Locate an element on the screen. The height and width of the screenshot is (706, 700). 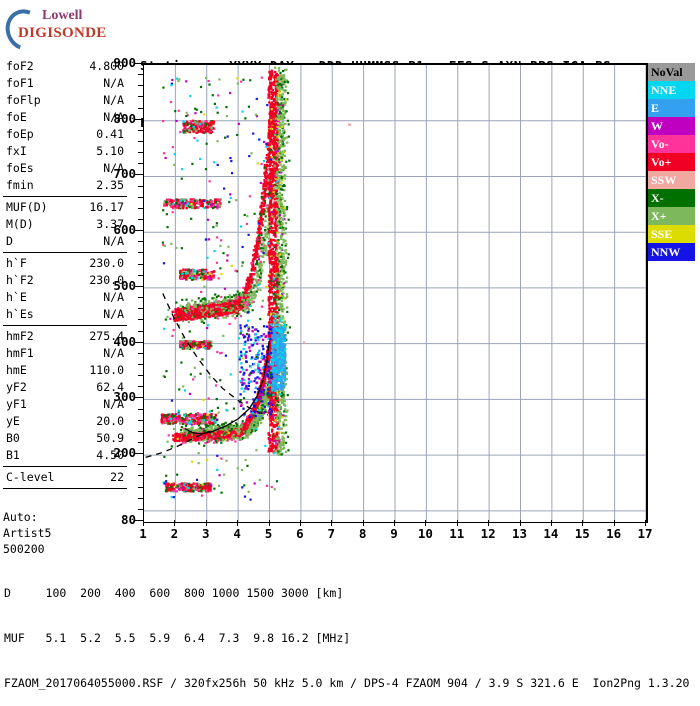
y-axis-label: 600 is located at coordinates (116, 229).